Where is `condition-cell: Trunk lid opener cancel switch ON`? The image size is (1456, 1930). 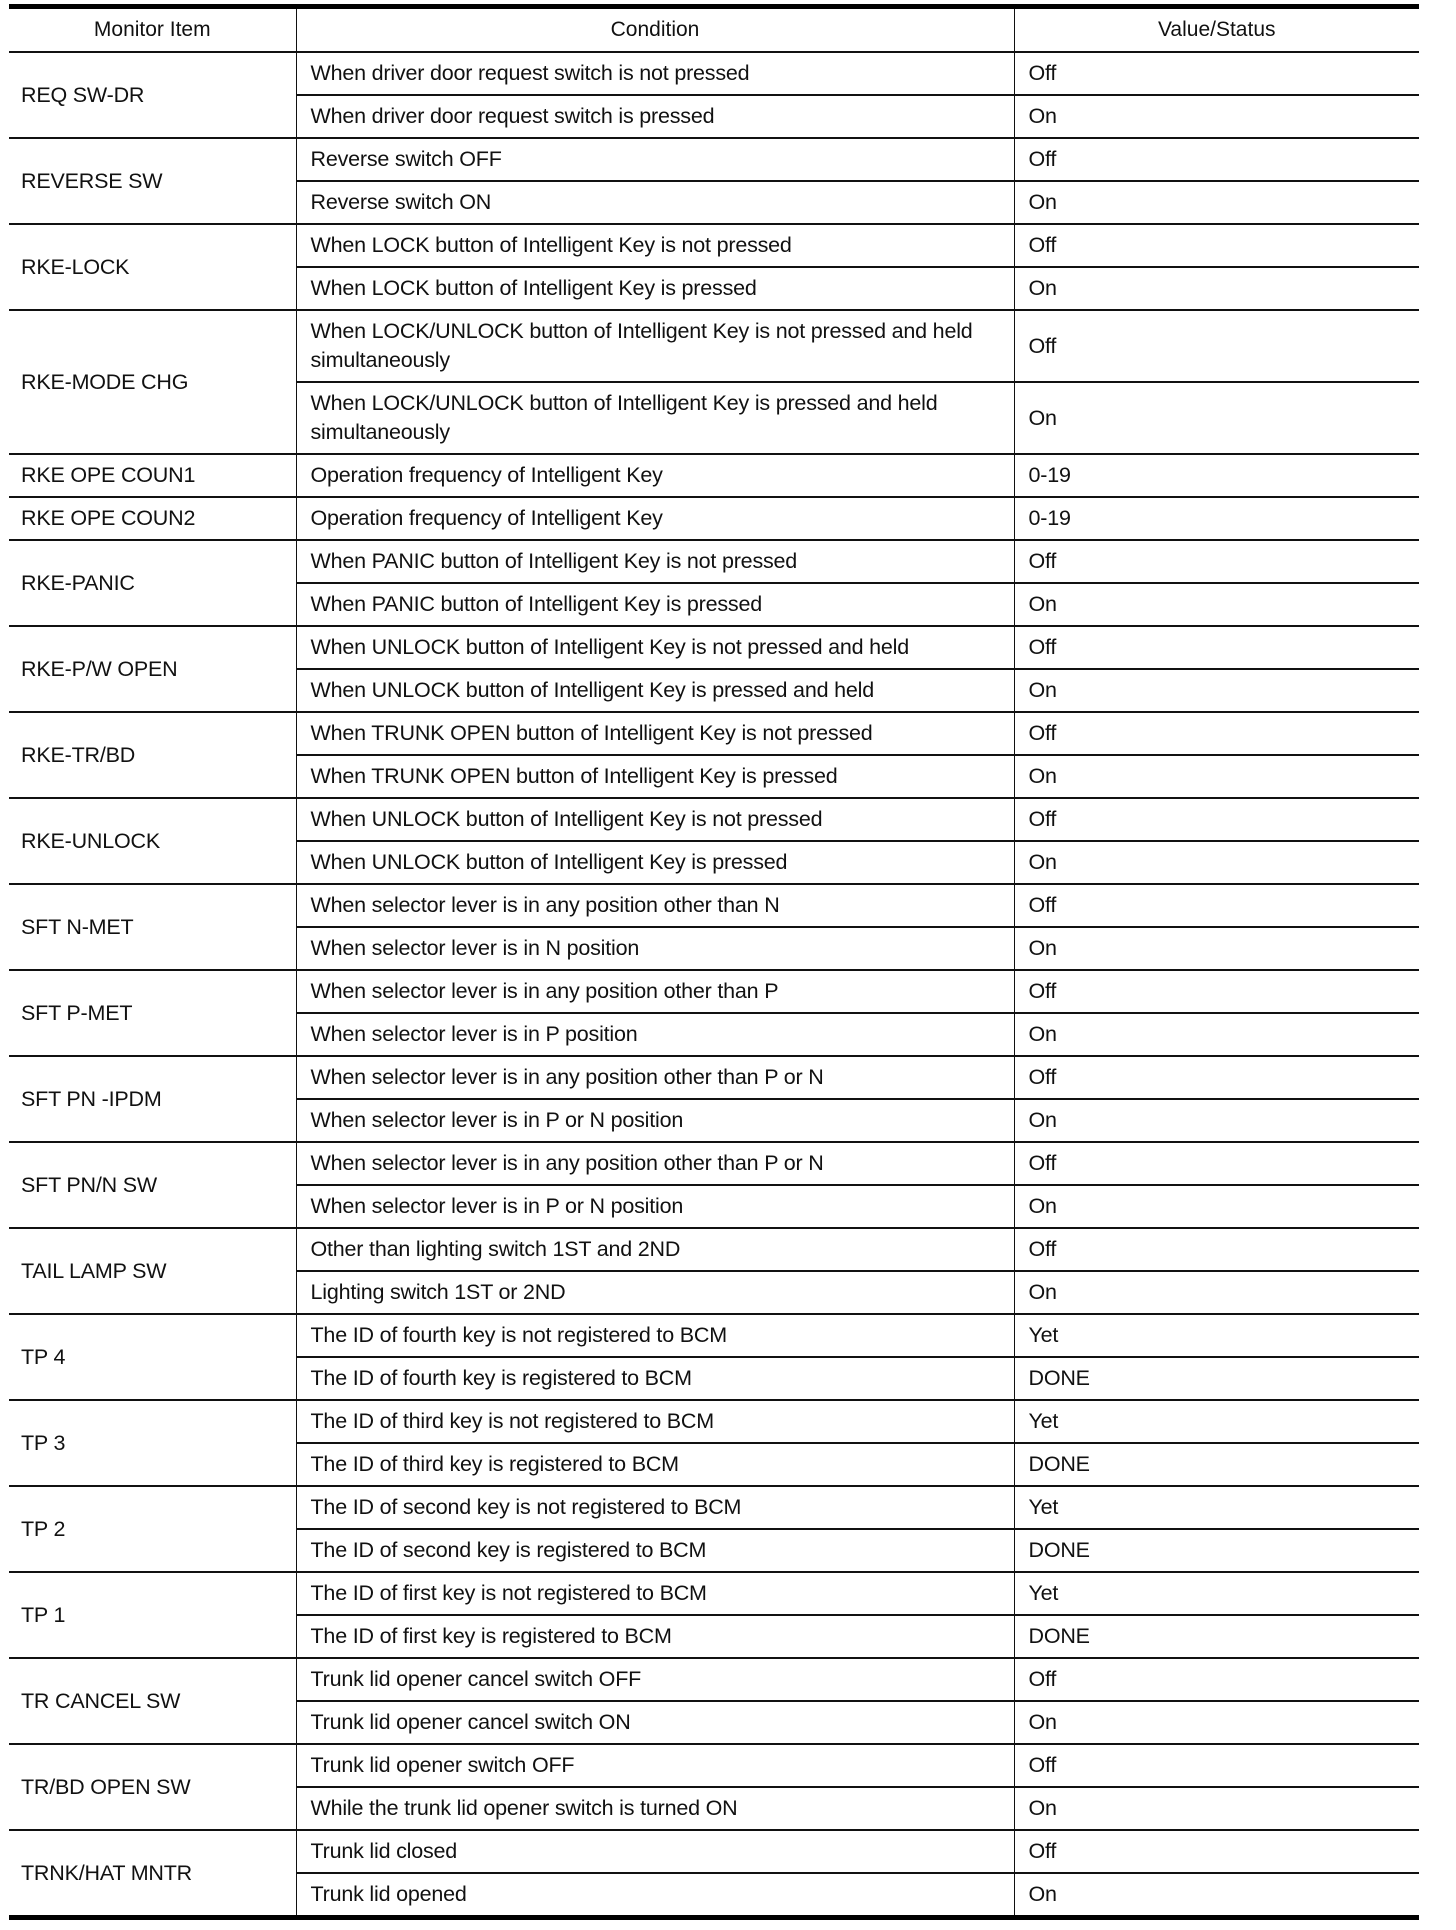 condition-cell: Trunk lid opener cancel switch ON is located at coordinates (654, 1722).